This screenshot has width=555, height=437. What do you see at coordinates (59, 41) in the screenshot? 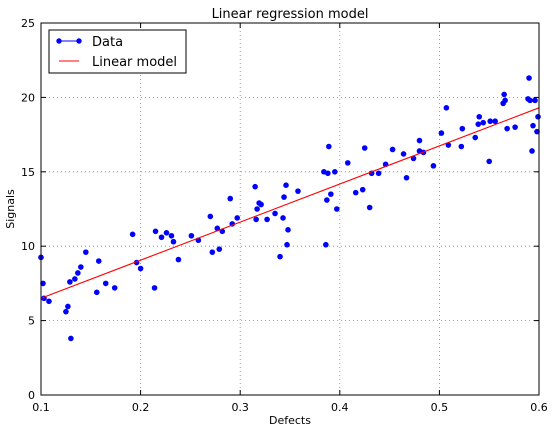
I see `legend-data-marker-left` at bounding box center [59, 41].